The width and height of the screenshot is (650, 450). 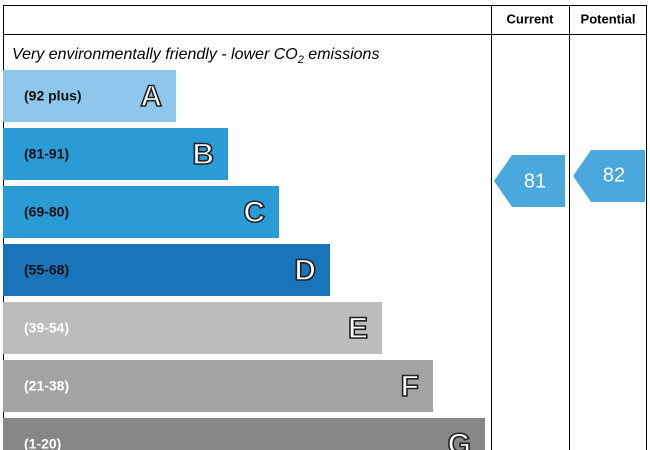 What do you see at coordinates (53, 96) in the screenshot?
I see `band-range: (92 plus)` at bounding box center [53, 96].